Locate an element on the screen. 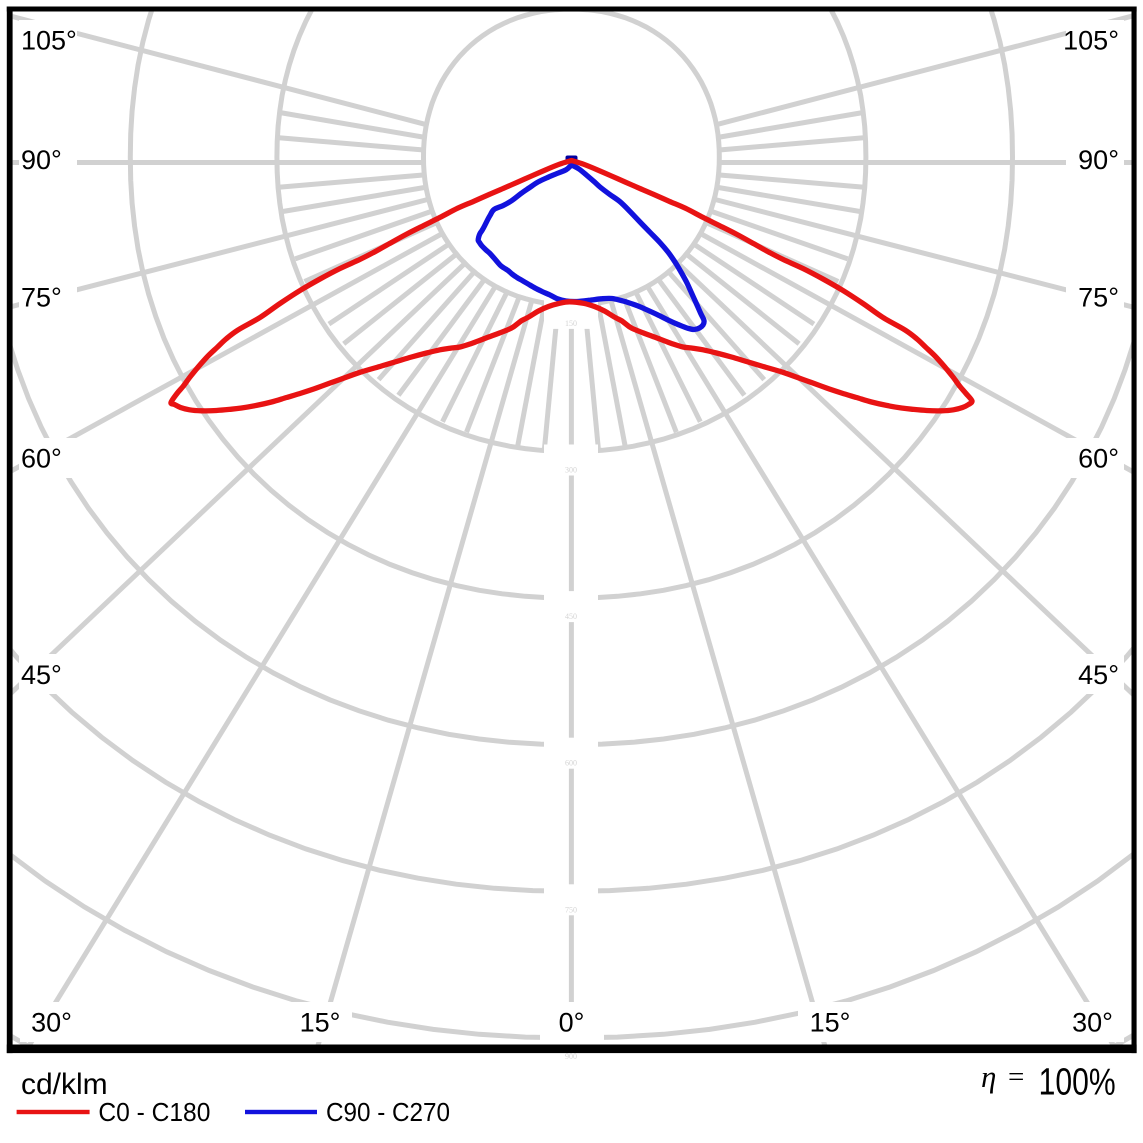  svg-text: 750 is located at coordinates (571, 909).